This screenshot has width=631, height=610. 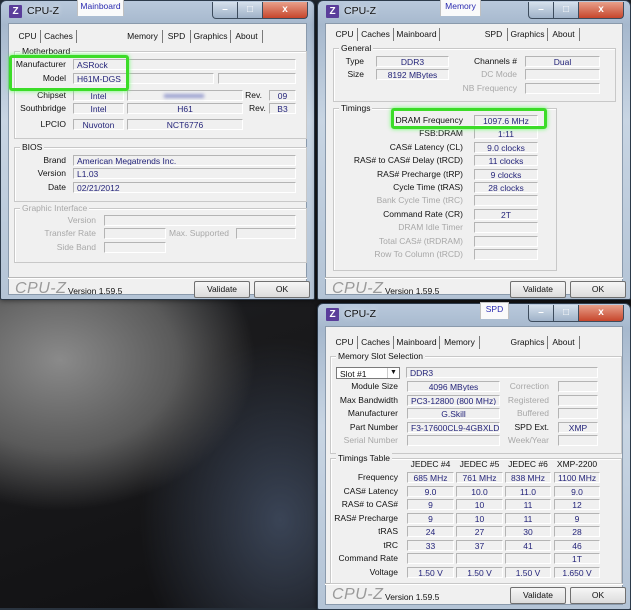 I want to click on chipset-model-field, so click(x=185, y=95).